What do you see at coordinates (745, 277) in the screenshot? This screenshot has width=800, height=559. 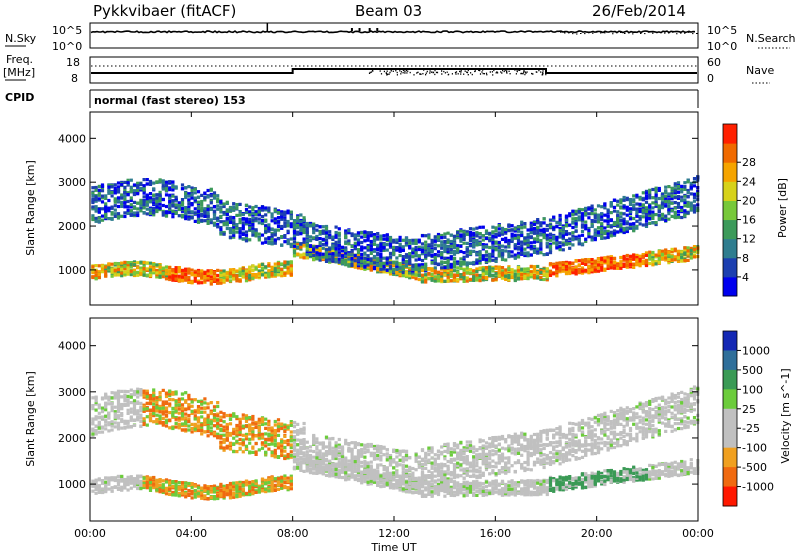 I see `colorbar-tick-label: 4` at bounding box center [745, 277].